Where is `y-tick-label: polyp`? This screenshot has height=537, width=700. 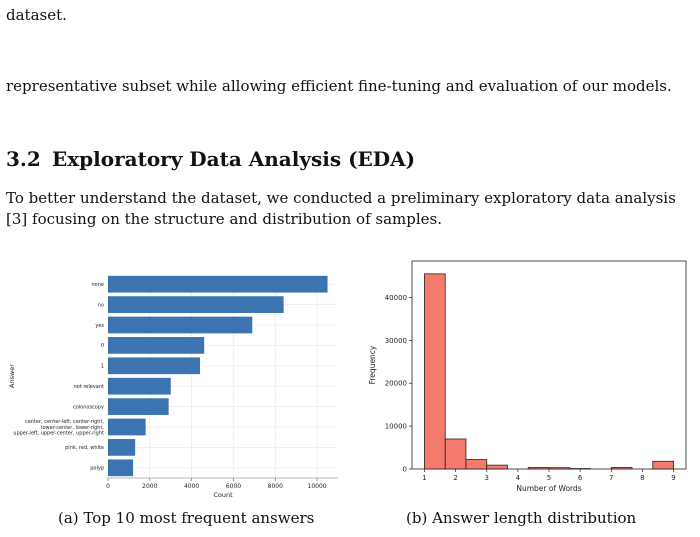 y-tick-label: polyp is located at coordinates (97, 469).